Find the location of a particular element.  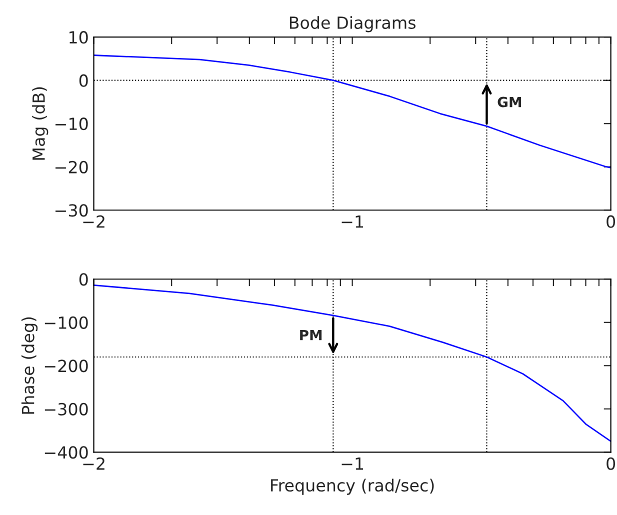

y-tick-label: −20 is located at coordinates (72, 167).